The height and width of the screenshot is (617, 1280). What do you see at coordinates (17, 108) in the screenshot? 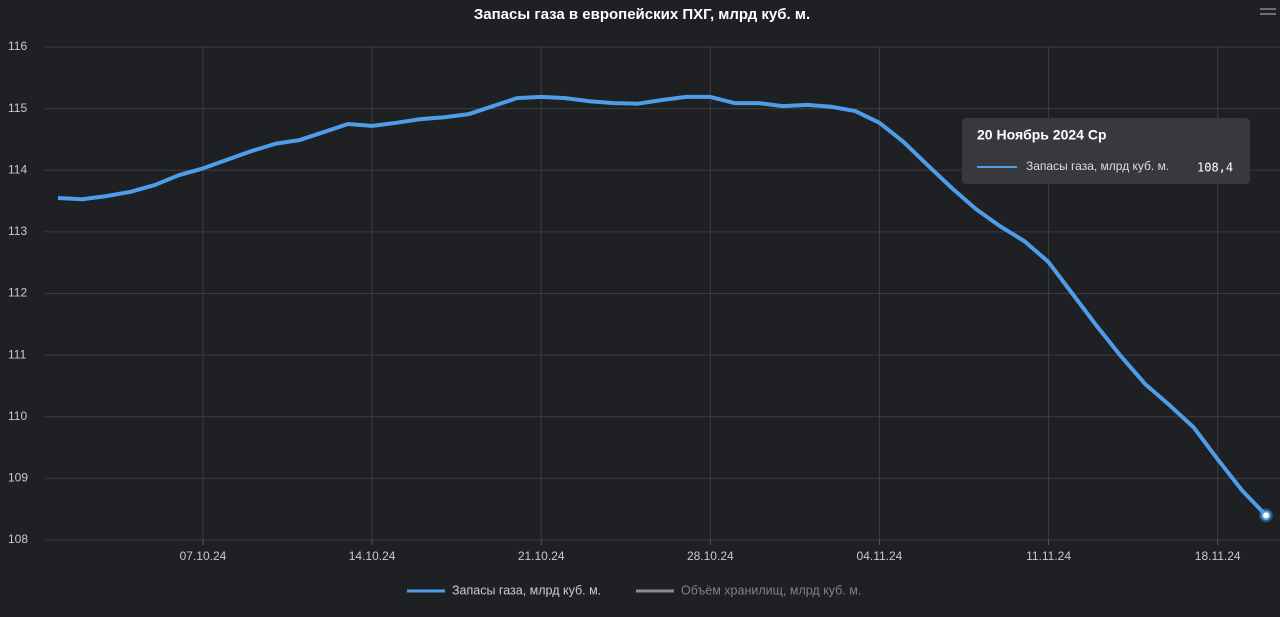
I see `y-tick-label: 115` at bounding box center [17, 108].